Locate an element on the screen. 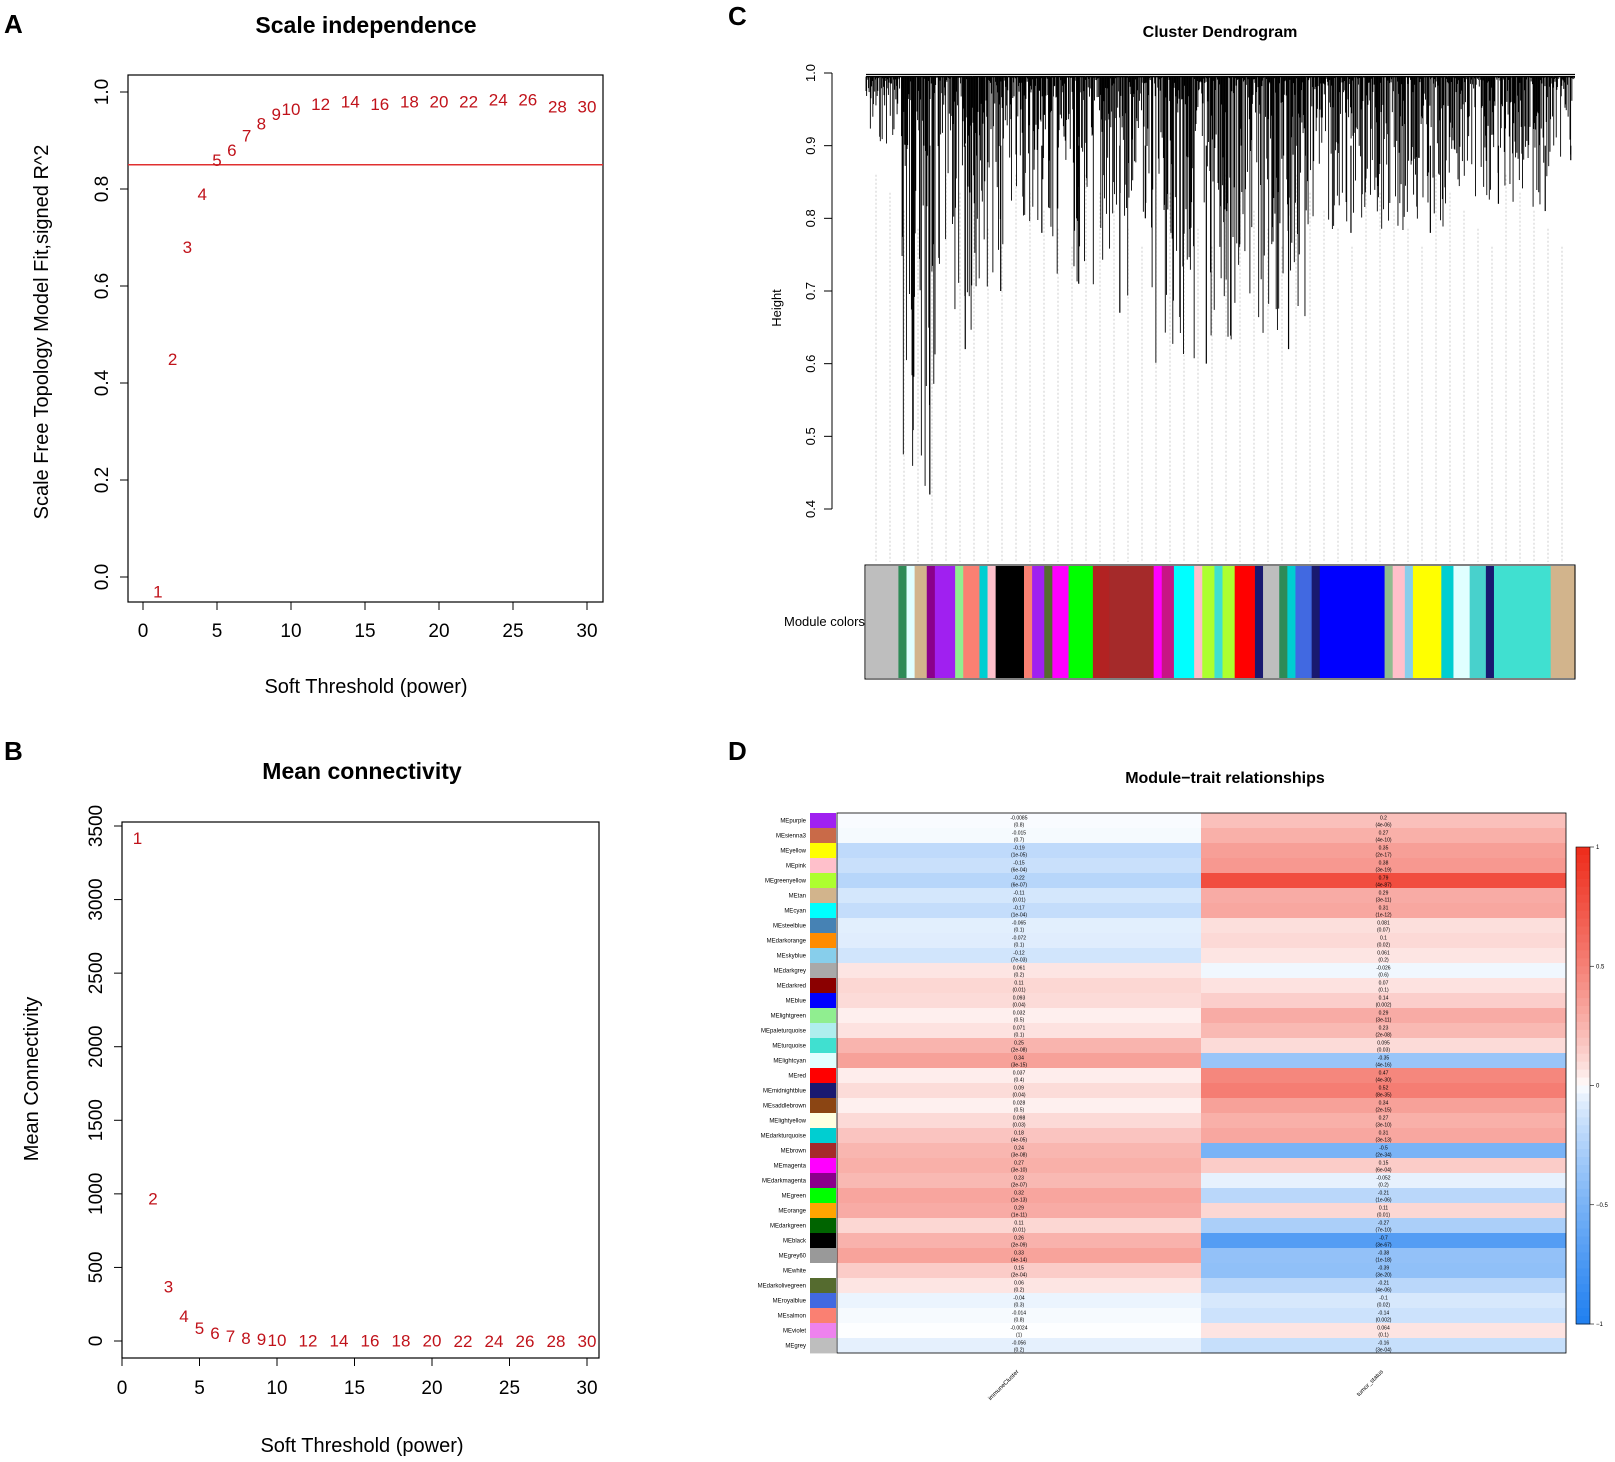 This screenshot has height=1462, width=1615. panel-d-module-label: MEtan is located at coordinates (797, 897).